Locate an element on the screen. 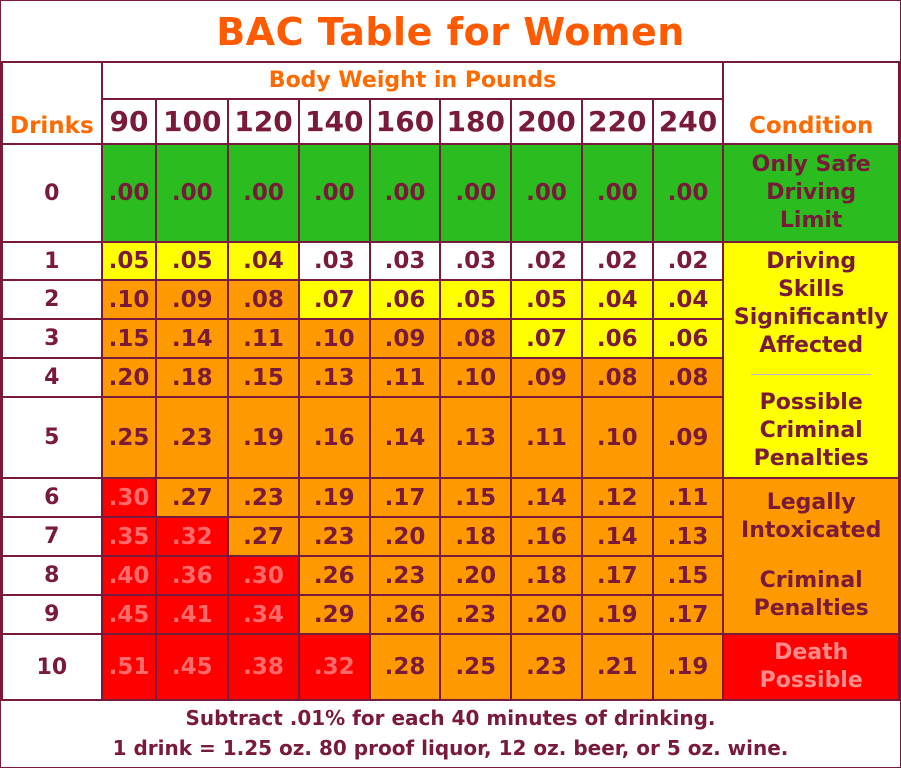 This screenshot has width=901, height=769. drinks-count: 1 is located at coordinates (52, 261).